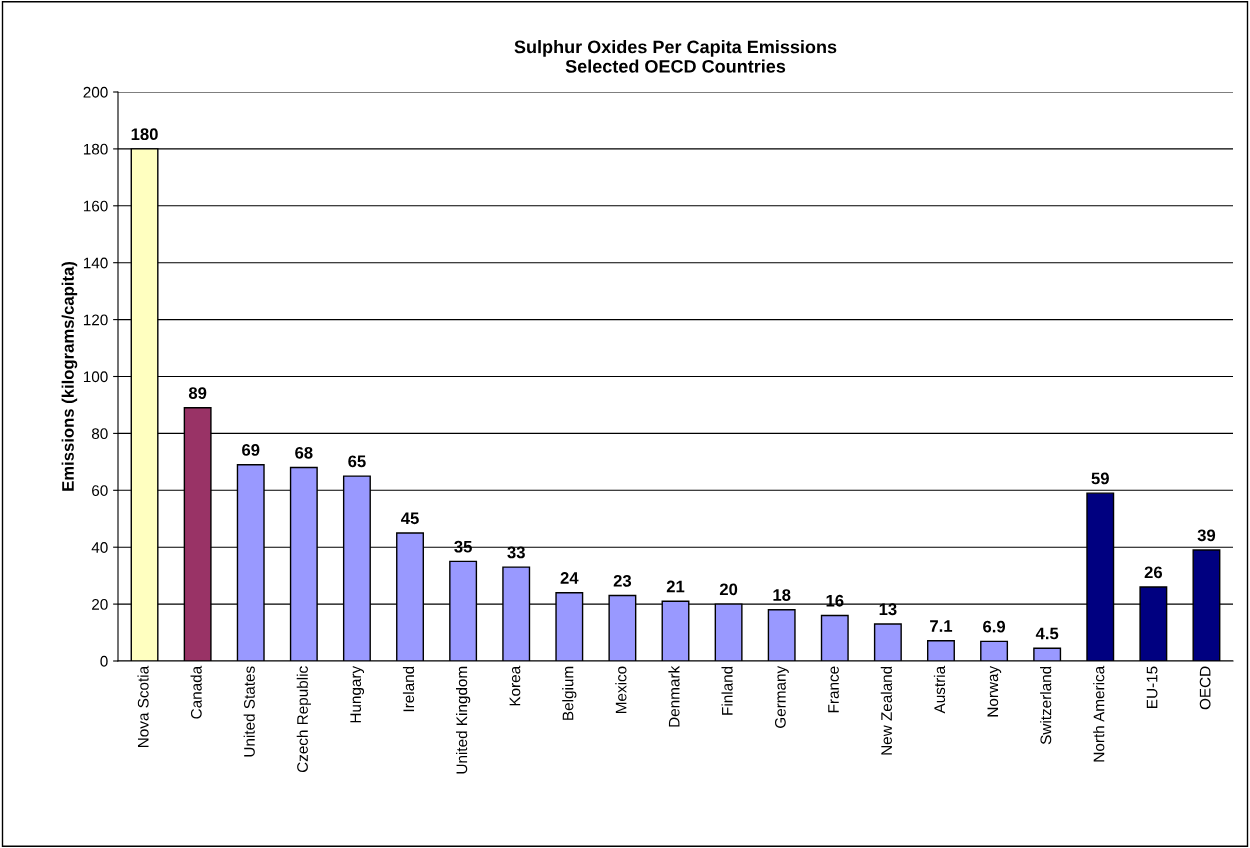 This screenshot has width=1250, height=848. What do you see at coordinates (622, 580) in the screenshot?
I see `data-label: 23` at bounding box center [622, 580].